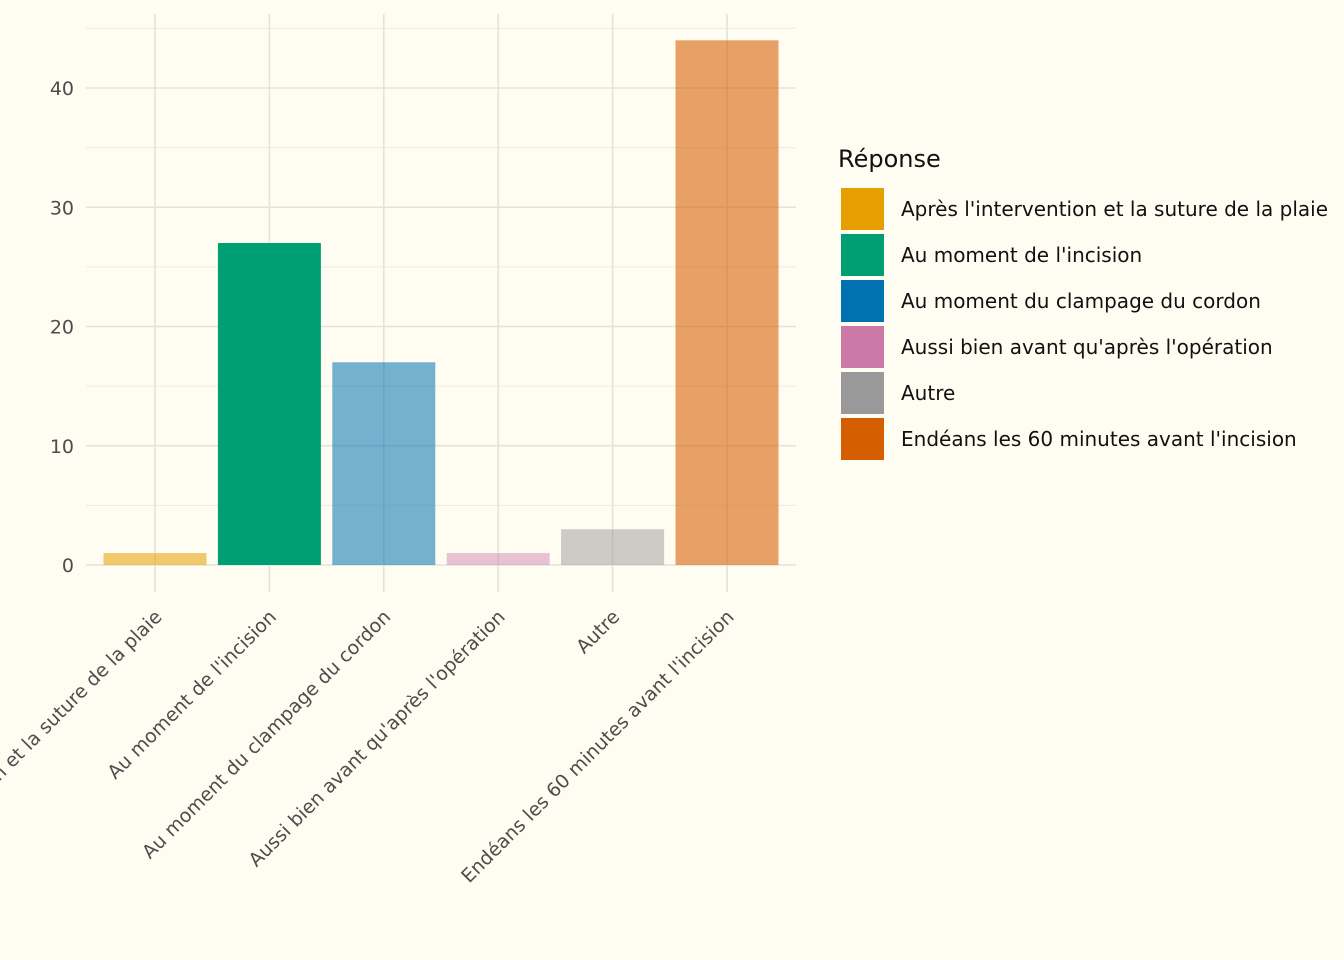  I want to click on legend-label: Au moment du clampage du cordon, so click(1081, 301).